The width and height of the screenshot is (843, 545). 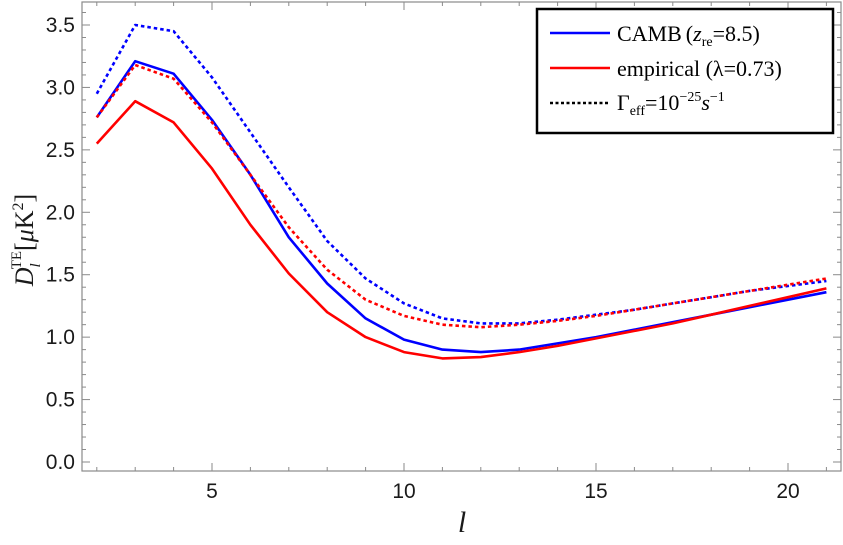 I want to click on legend-item-camb: CAMB (zre=8.5), so click(x=655, y=35).